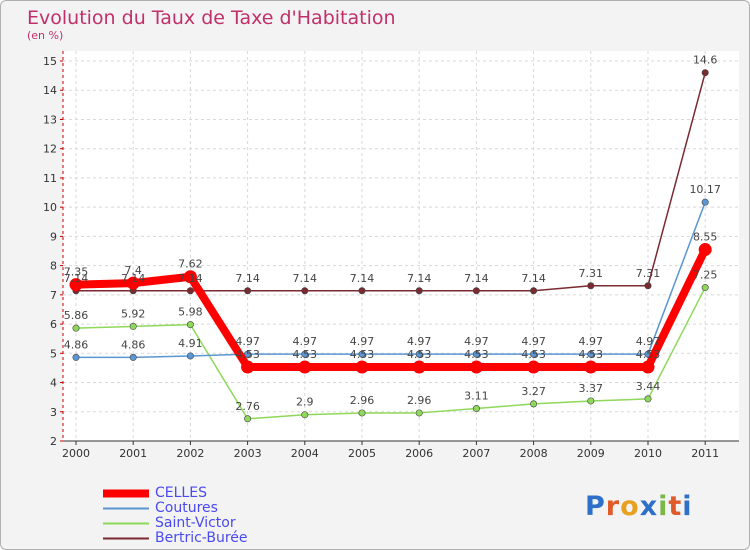 Image resolution: width=750 pixels, height=550 pixels. What do you see at coordinates (591, 453) in the screenshot?
I see `x-tick-label: 2009` at bounding box center [591, 453].